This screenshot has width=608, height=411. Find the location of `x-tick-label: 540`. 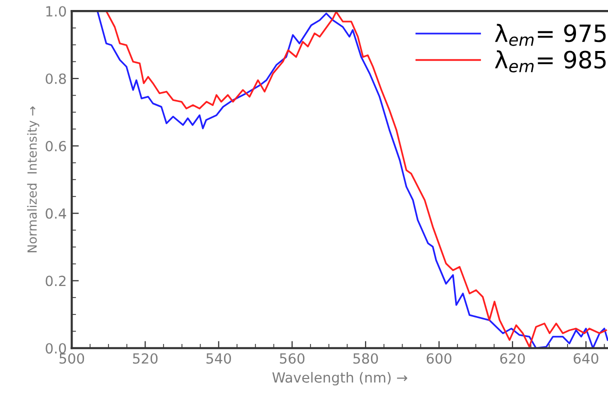

x-tick-label: 540 is located at coordinates (218, 358).